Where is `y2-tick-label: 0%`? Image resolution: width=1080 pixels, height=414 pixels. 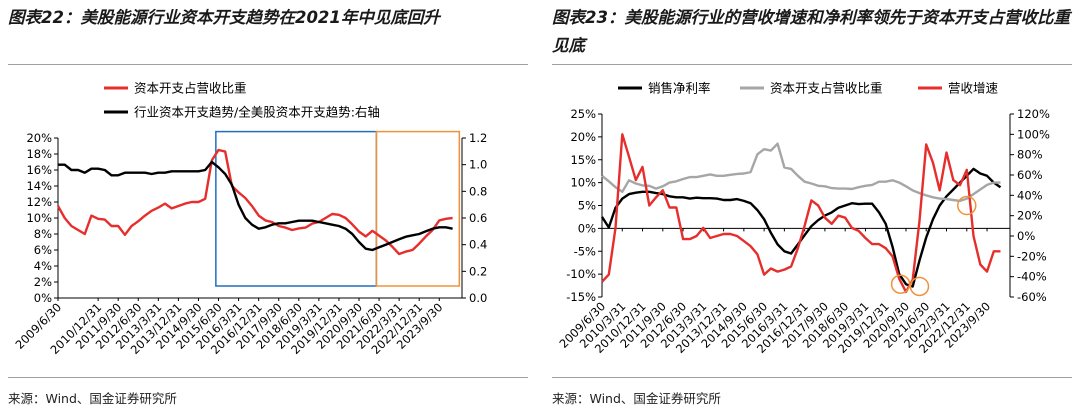 y2-tick-label: 0% is located at coordinates (1026, 236).